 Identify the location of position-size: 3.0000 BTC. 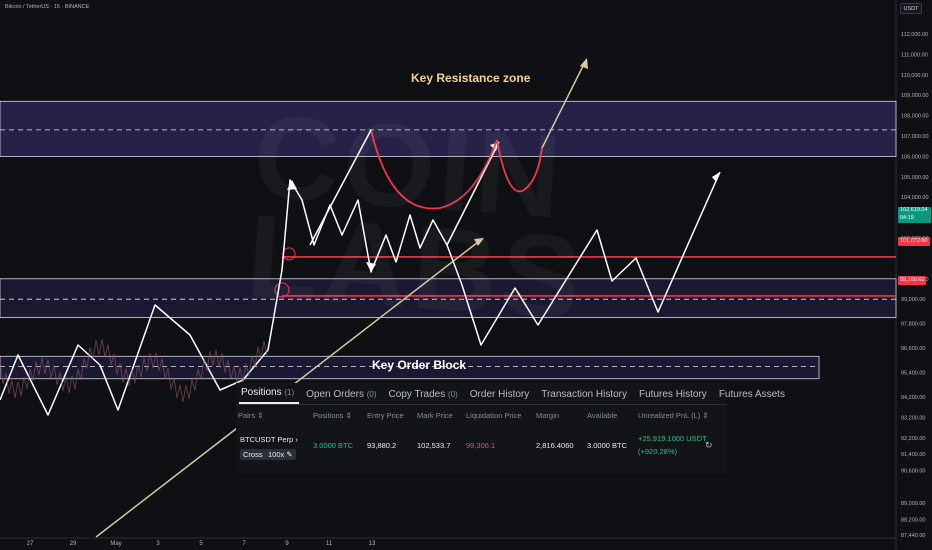
(333, 445).